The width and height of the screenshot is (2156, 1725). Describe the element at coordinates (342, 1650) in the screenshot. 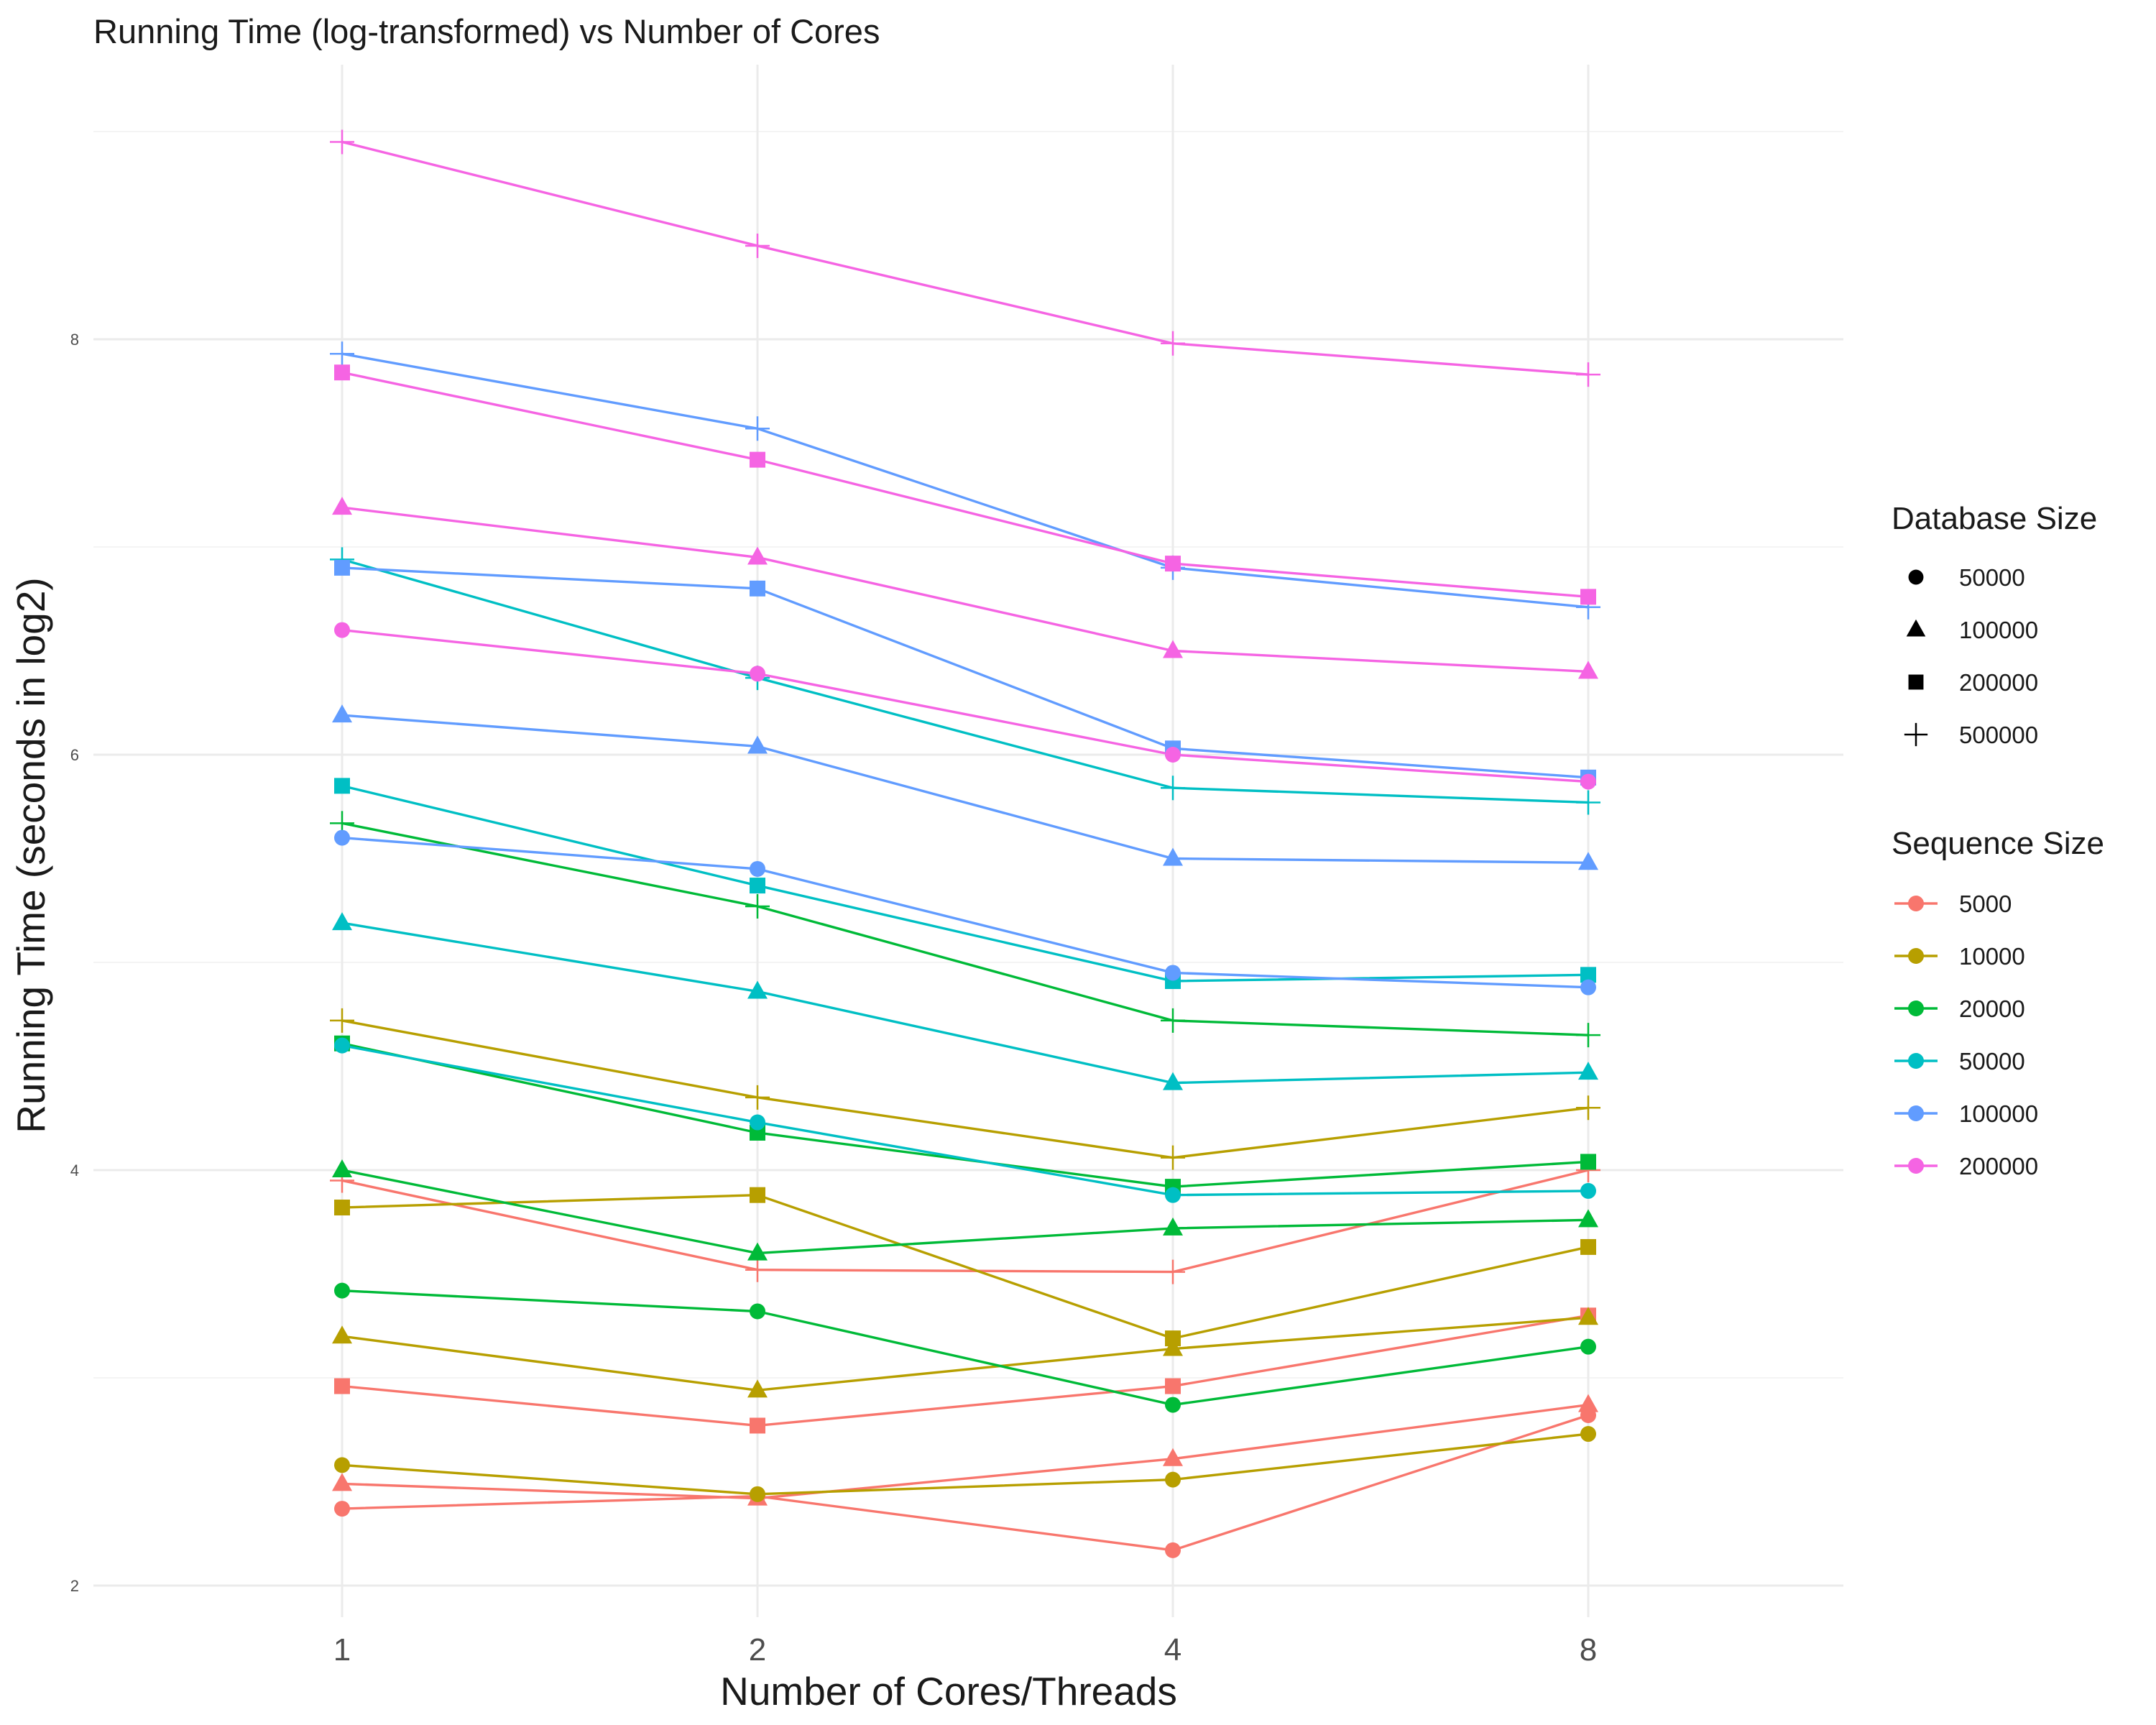

I see `x-tick-label: 1` at that location.